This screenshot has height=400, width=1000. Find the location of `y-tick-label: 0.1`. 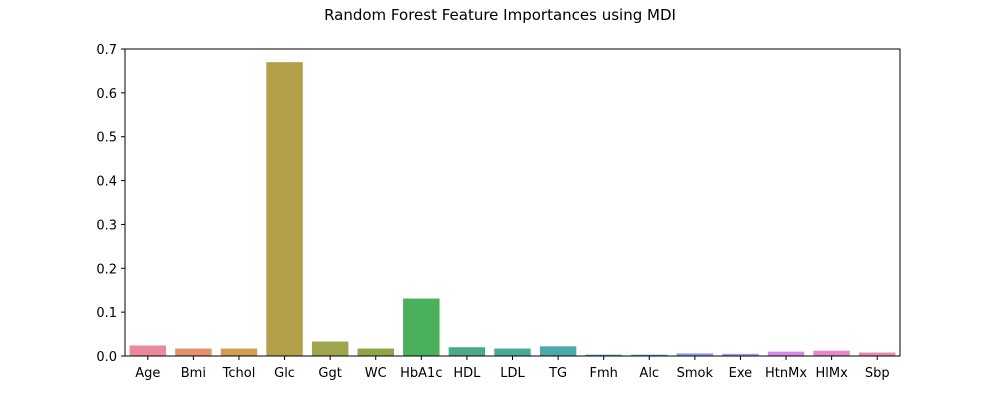

y-tick-label: 0.1 is located at coordinates (106, 313).